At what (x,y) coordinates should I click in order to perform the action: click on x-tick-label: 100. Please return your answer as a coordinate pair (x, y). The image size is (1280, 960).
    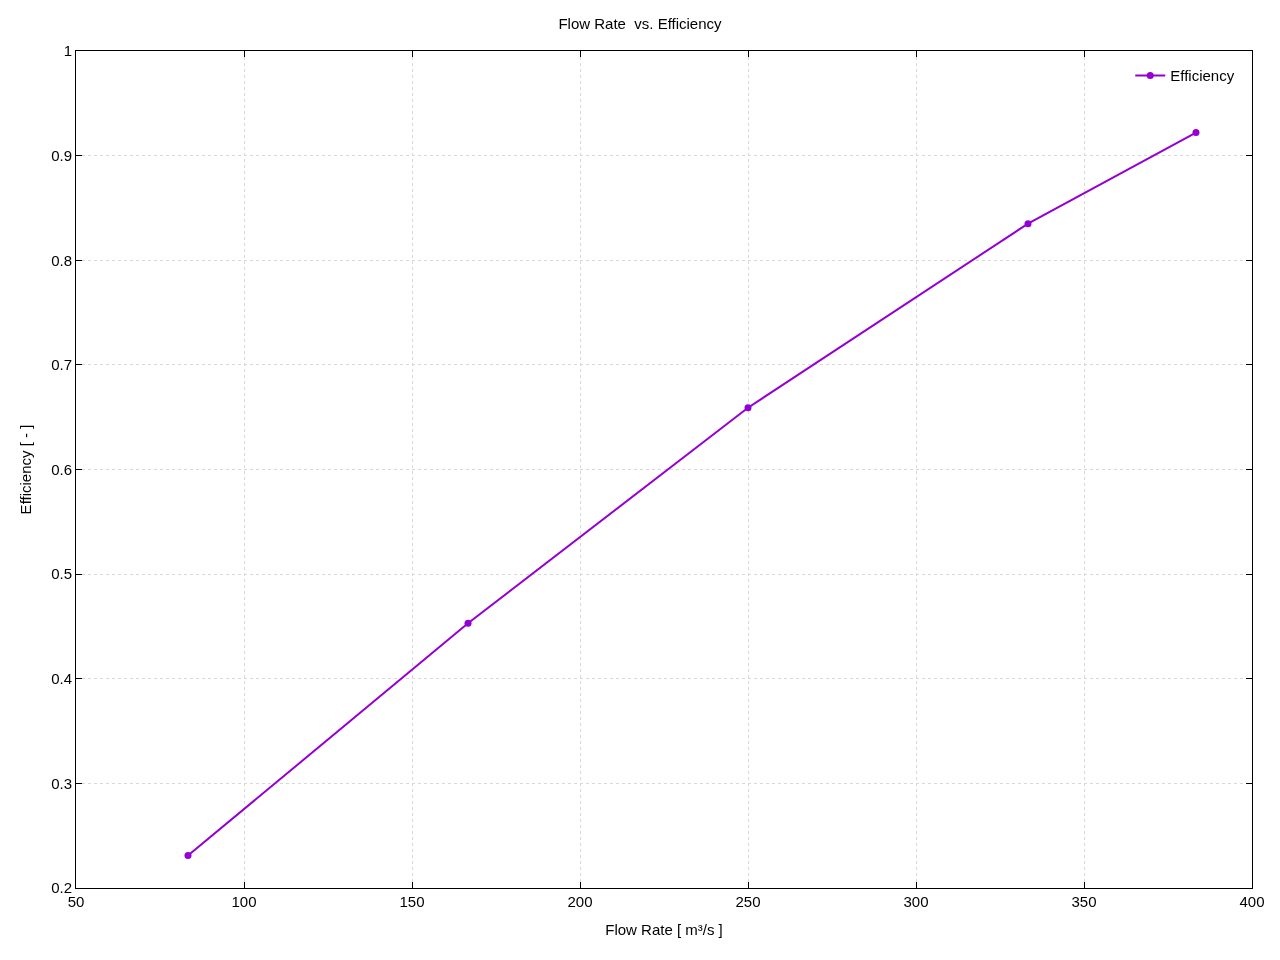
    Looking at the image, I should click on (244, 901).